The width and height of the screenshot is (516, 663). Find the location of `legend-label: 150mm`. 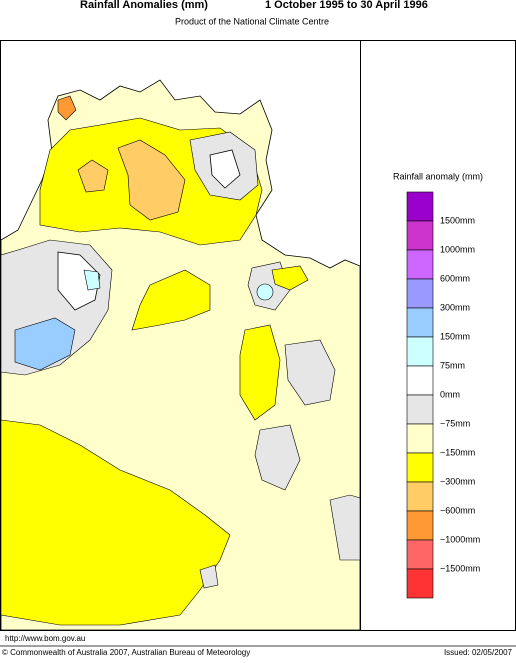

legend-label: 150mm is located at coordinates (455, 336).